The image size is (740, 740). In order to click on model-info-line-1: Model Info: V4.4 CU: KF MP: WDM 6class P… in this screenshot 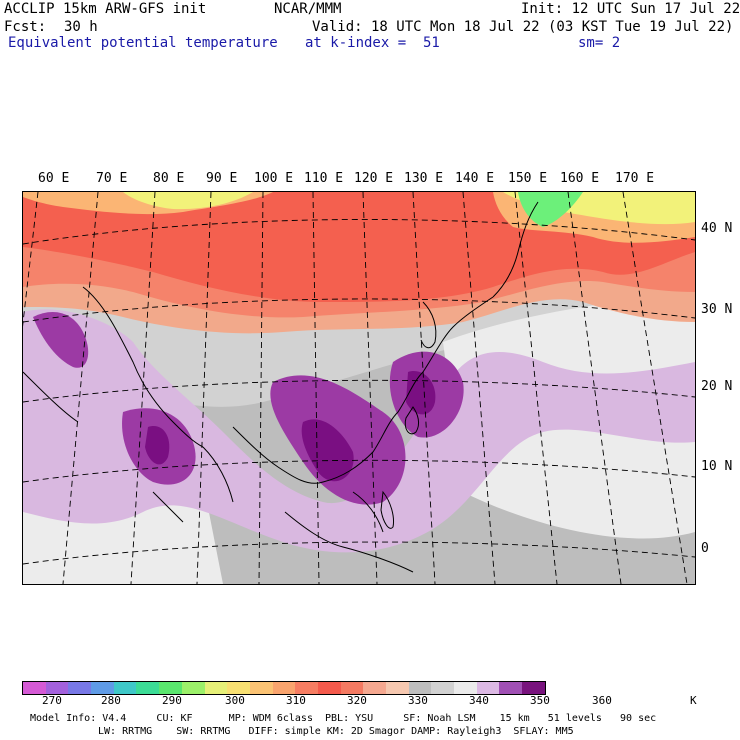, I will do `click(343, 718)`.